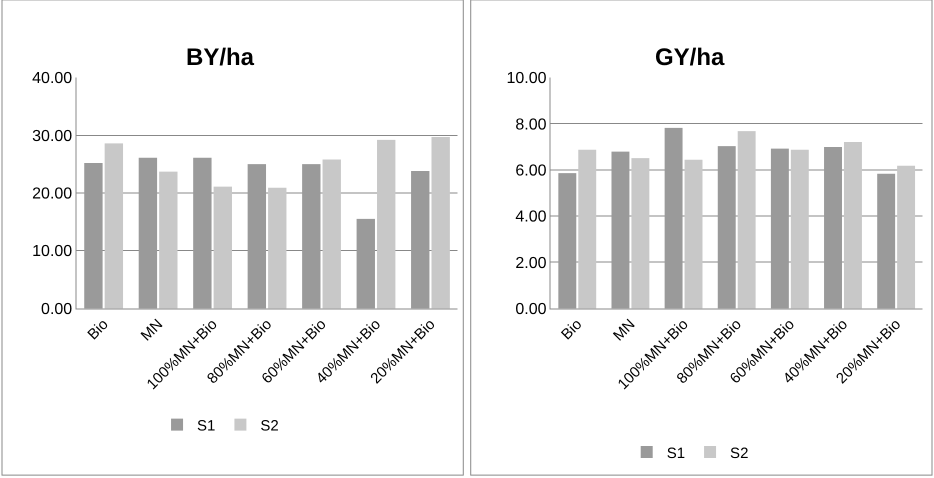  Describe the element at coordinates (531, 125) in the screenshot. I see `y-tick-label: 8.00` at that location.